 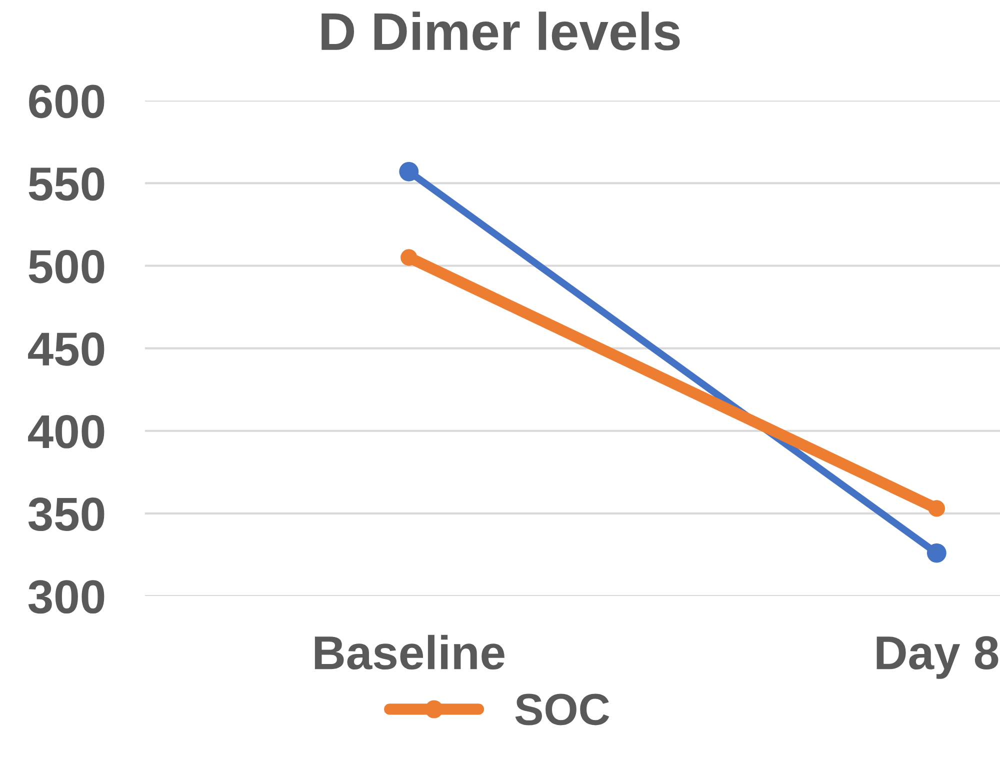 I want to click on legend-label: SOC, so click(x=562, y=710).